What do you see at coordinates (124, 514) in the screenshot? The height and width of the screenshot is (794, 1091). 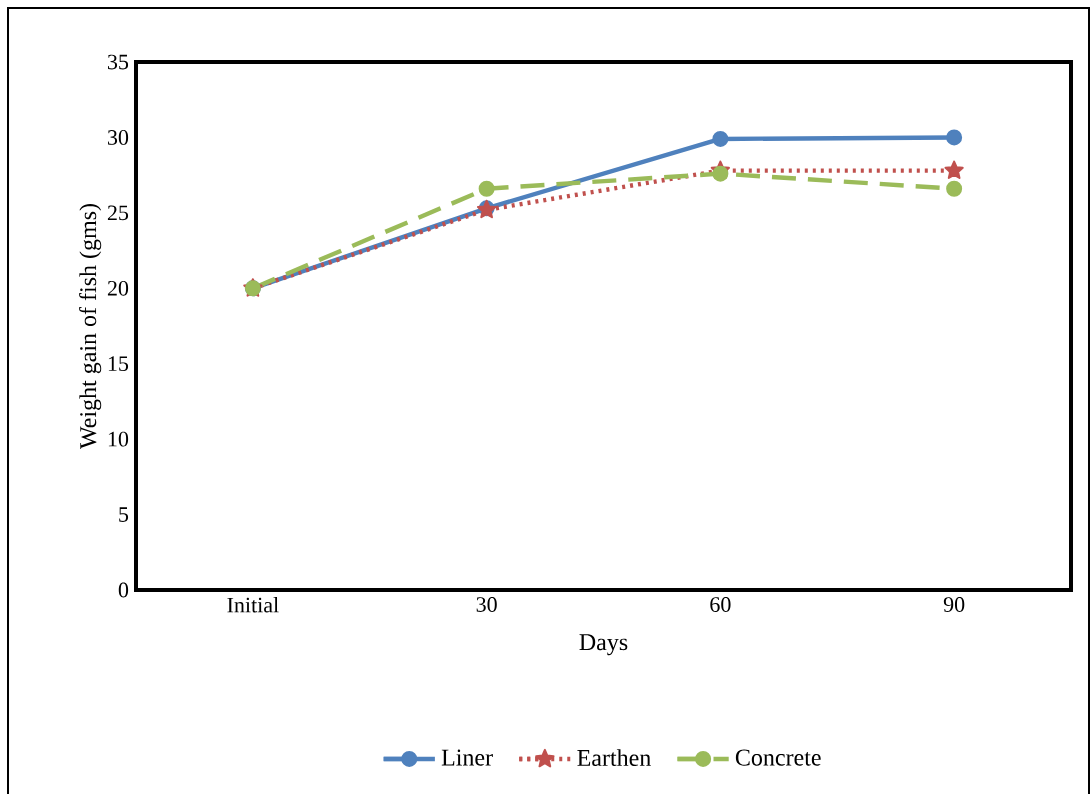 I see `y-tick-label: 5` at bounding box center [124, 514].